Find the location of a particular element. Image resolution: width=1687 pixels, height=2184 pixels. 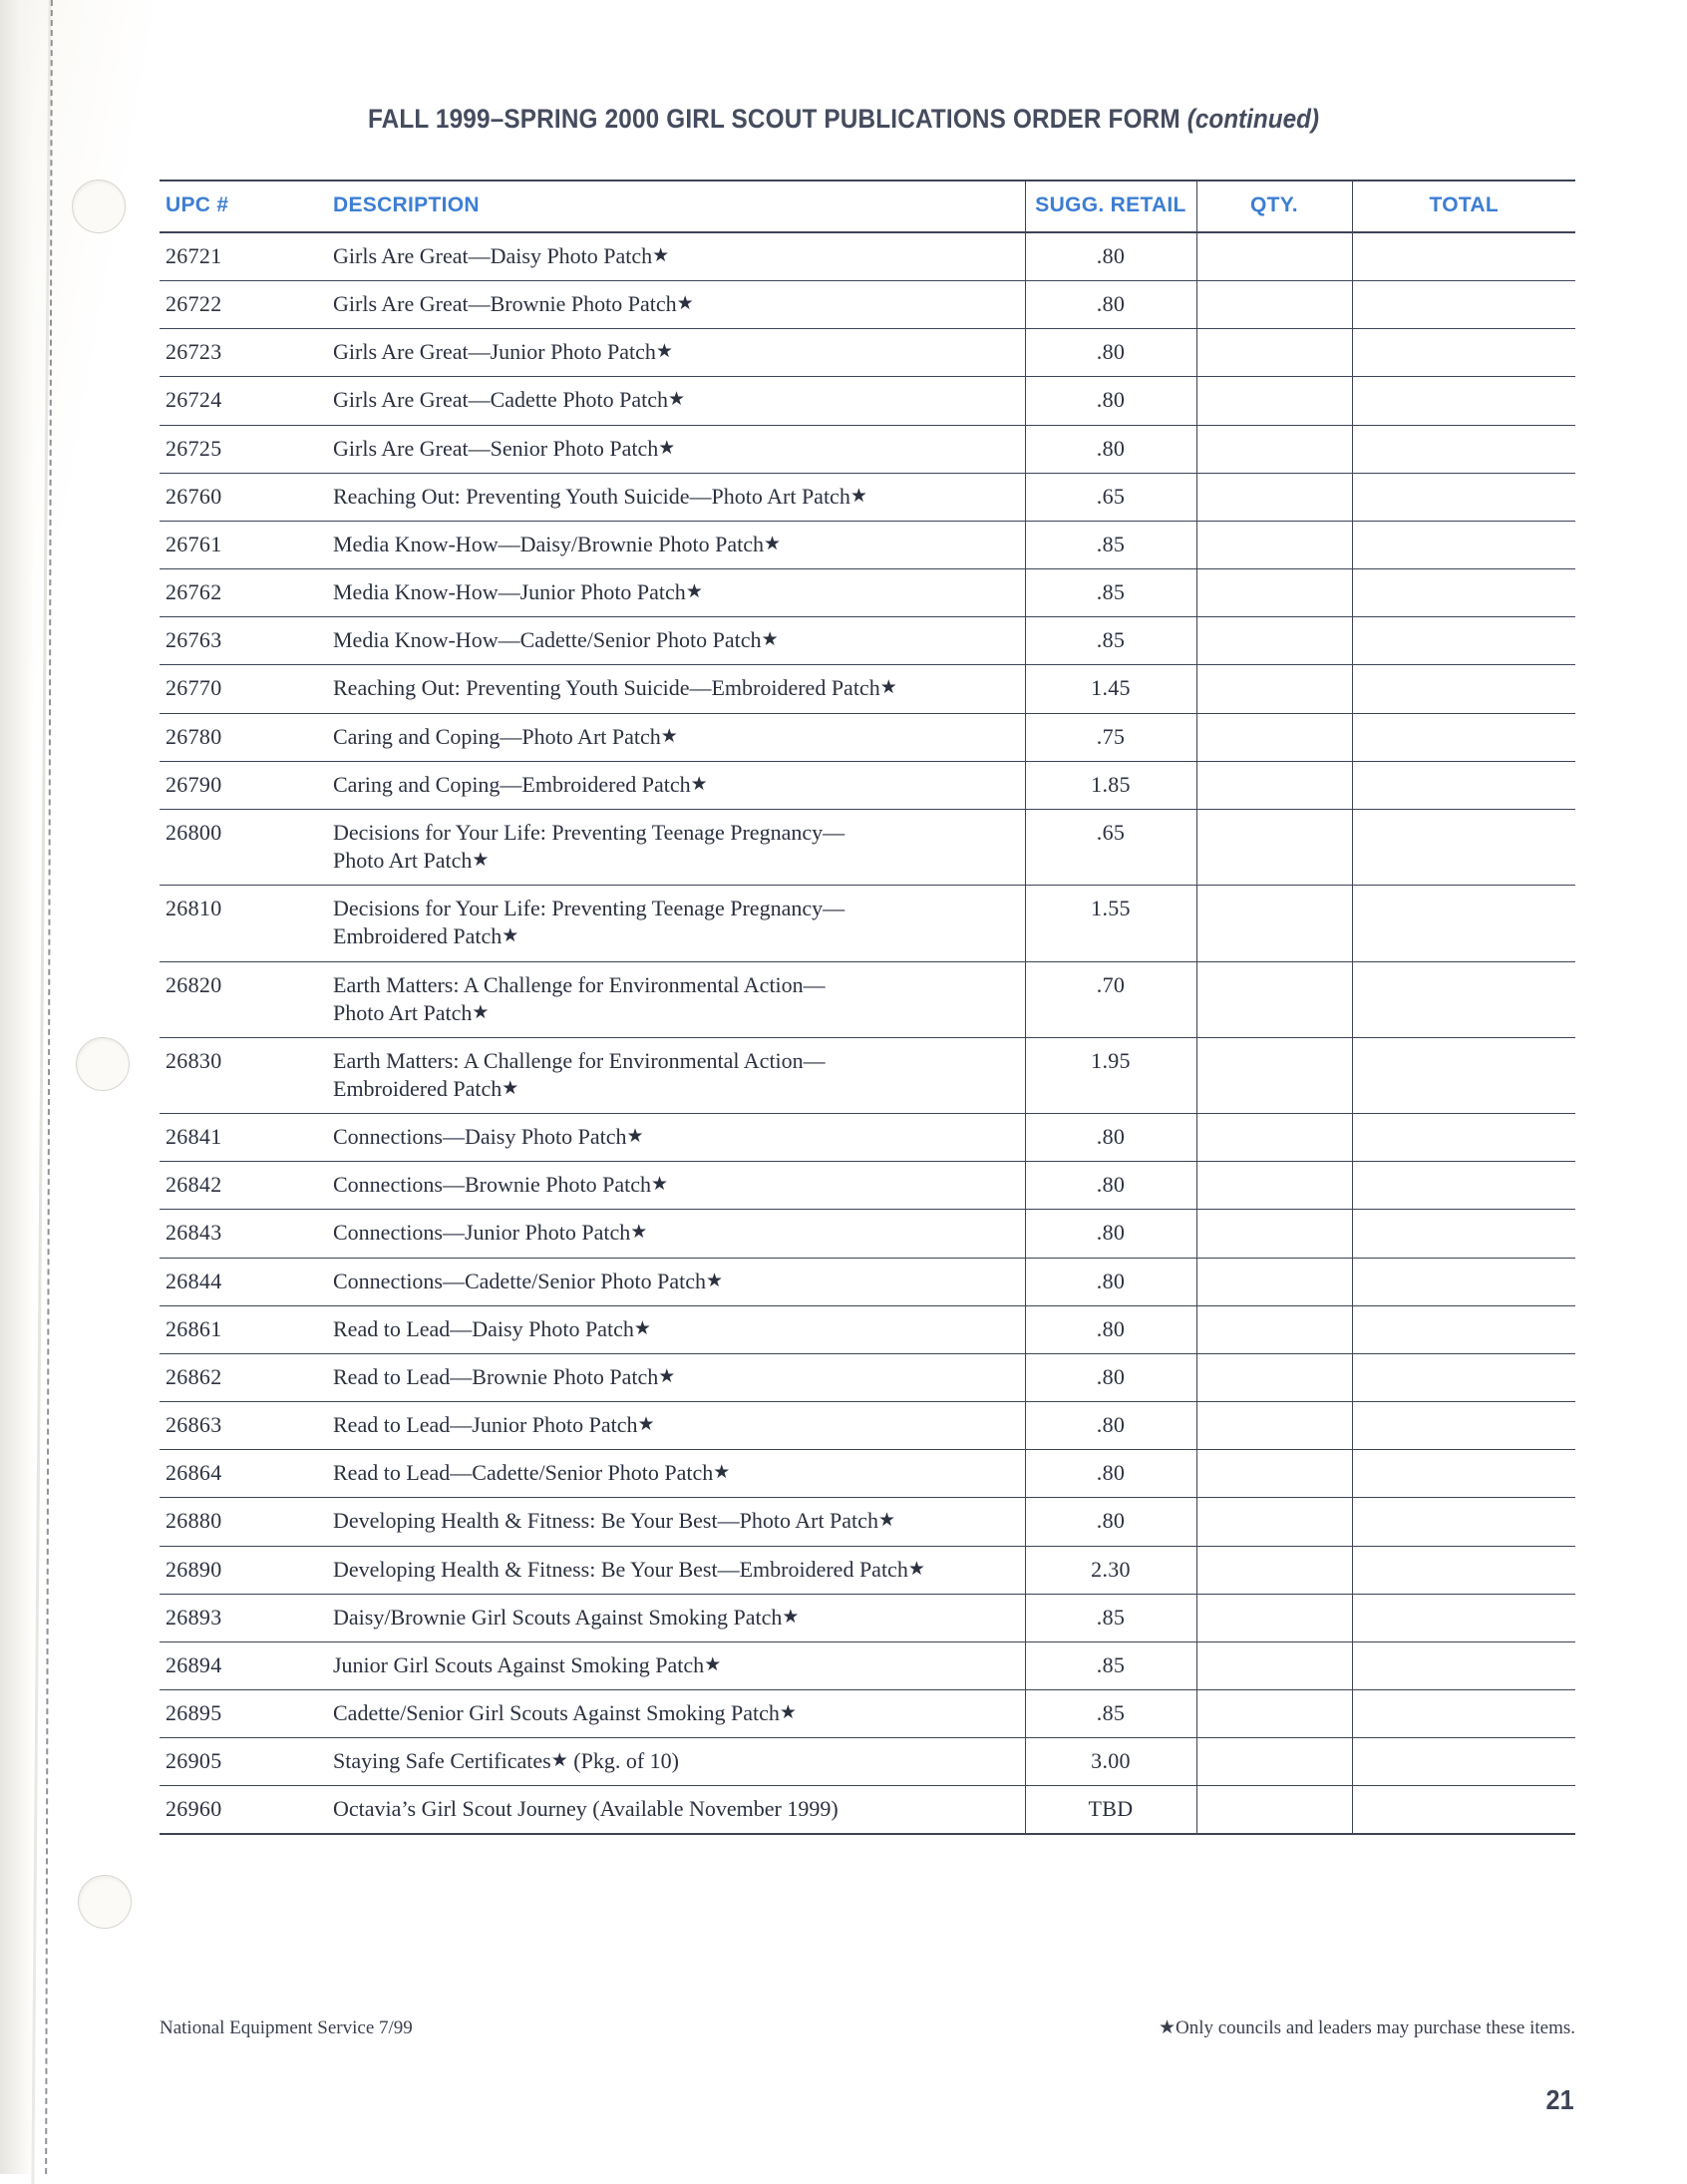

cell-description: Girls Are Great—Junior Photo Patch★ is located at coordinates (650, 353).